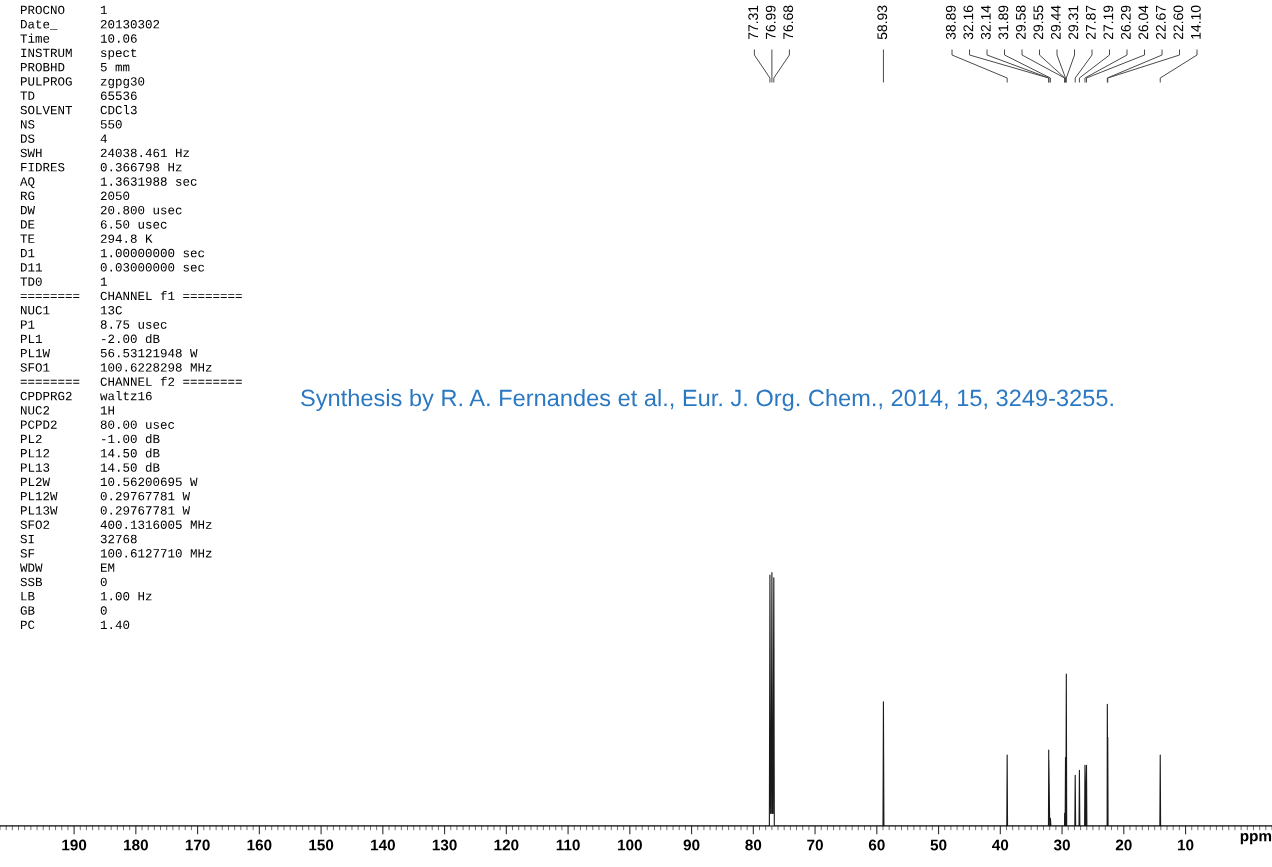  I want to click on x-tick-label: 110, so click(568, 845).